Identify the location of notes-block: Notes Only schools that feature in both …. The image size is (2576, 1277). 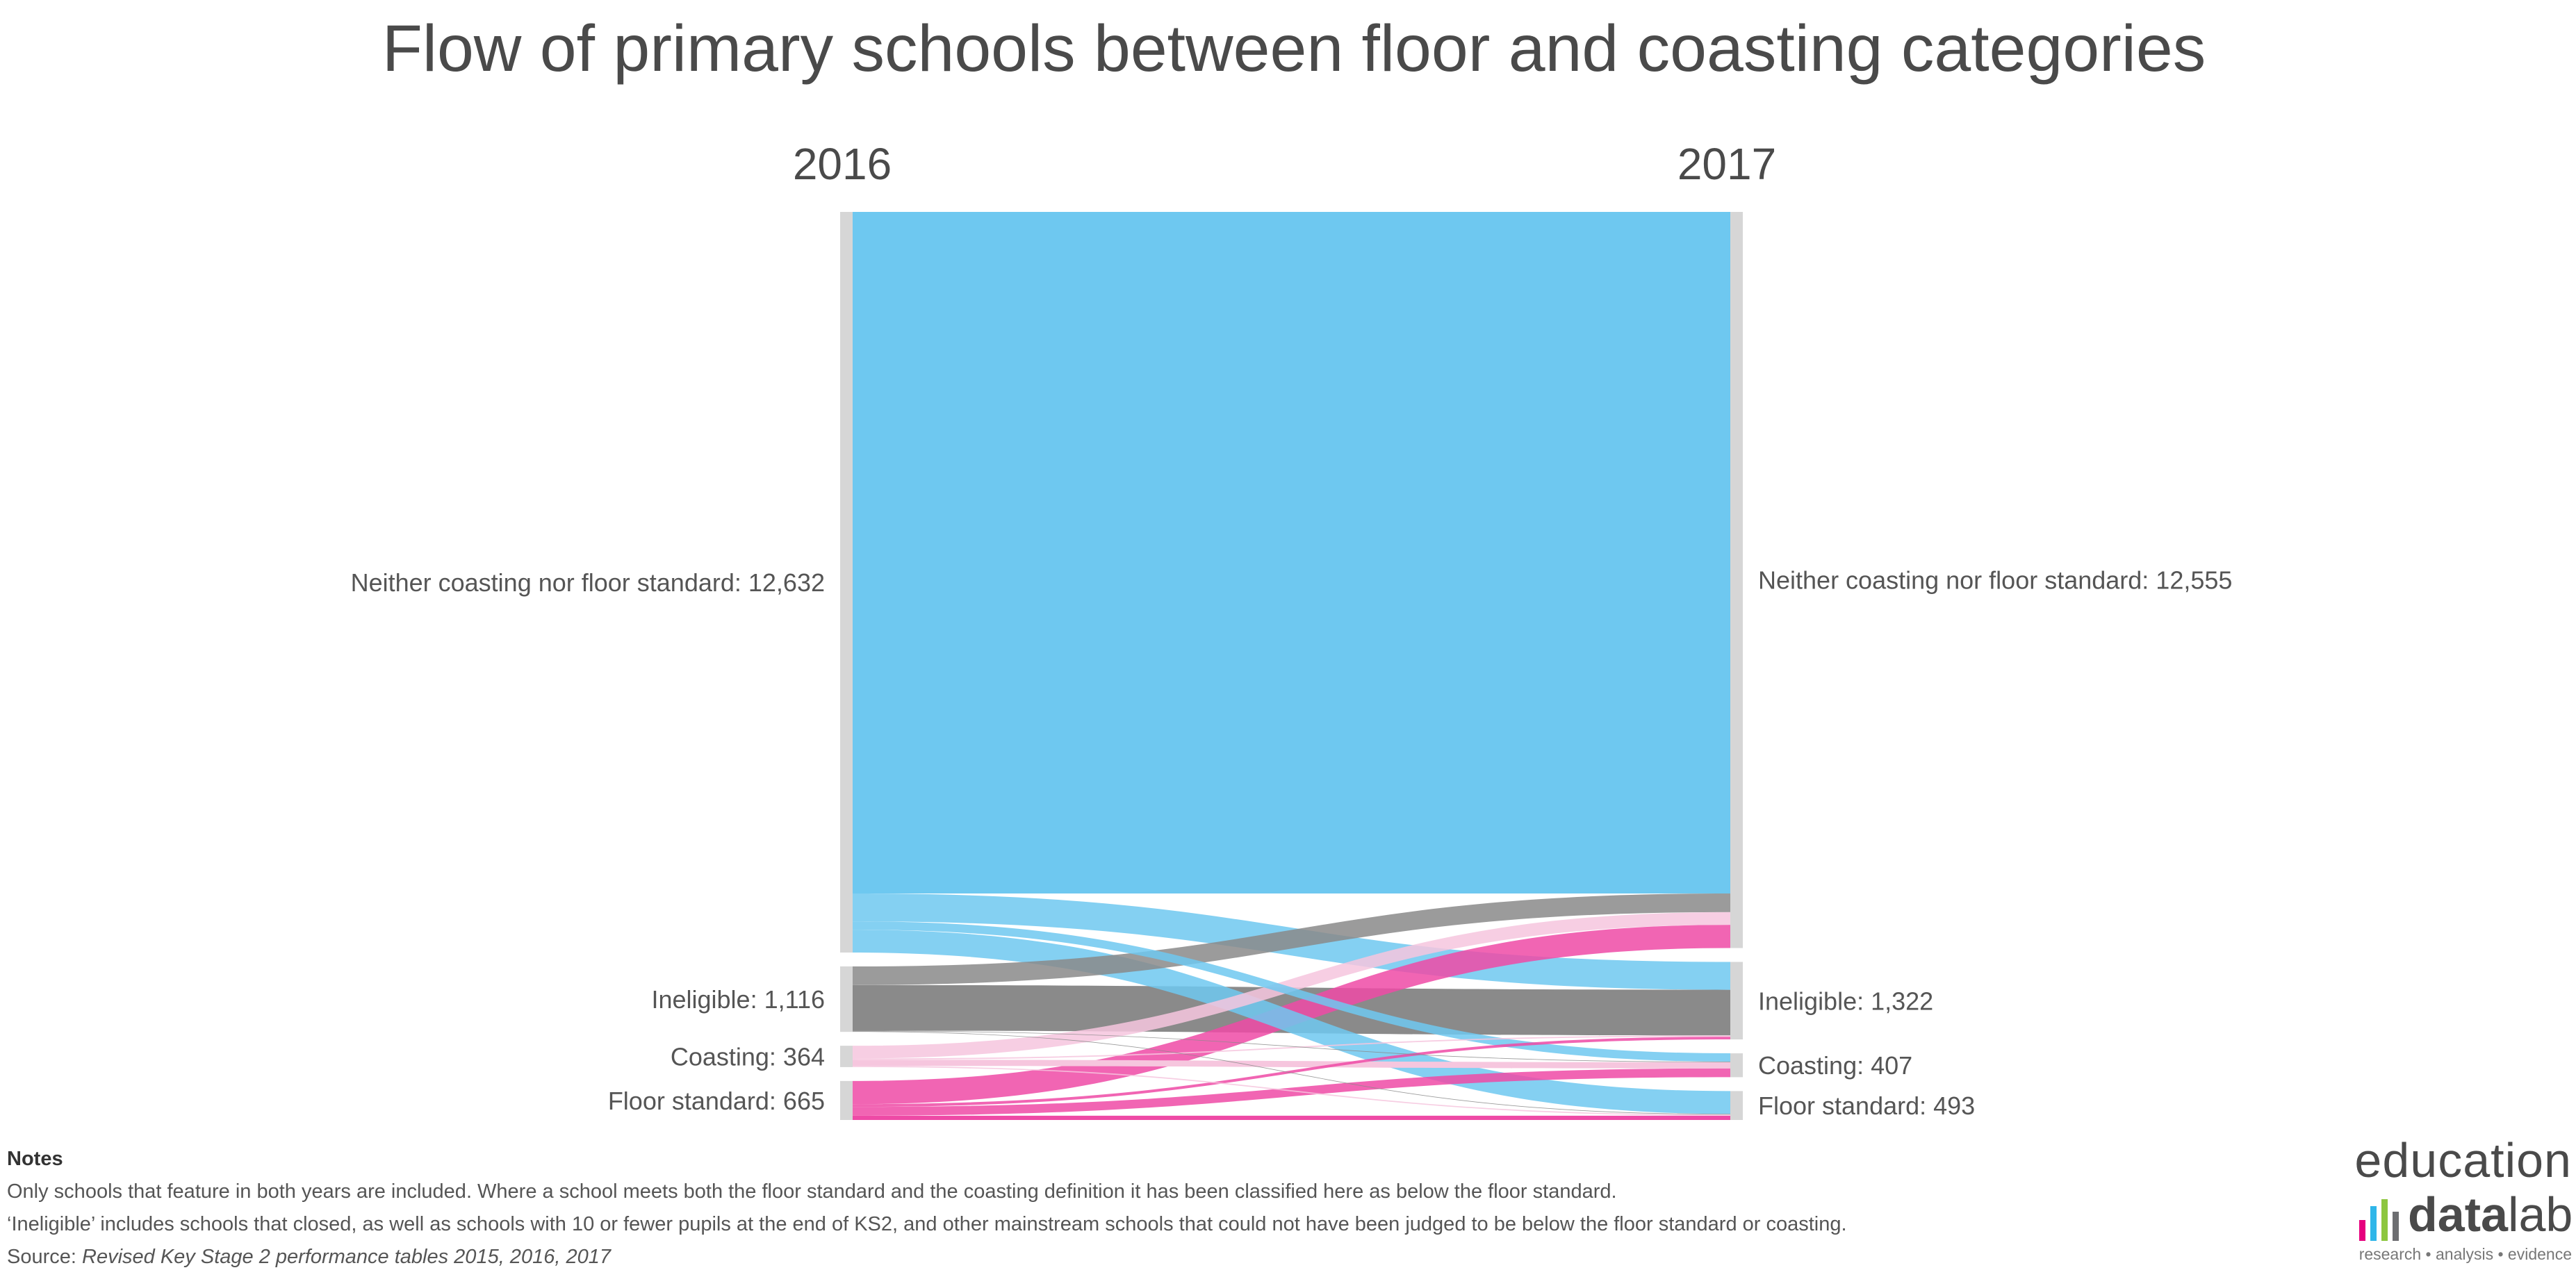
(927, 1208).